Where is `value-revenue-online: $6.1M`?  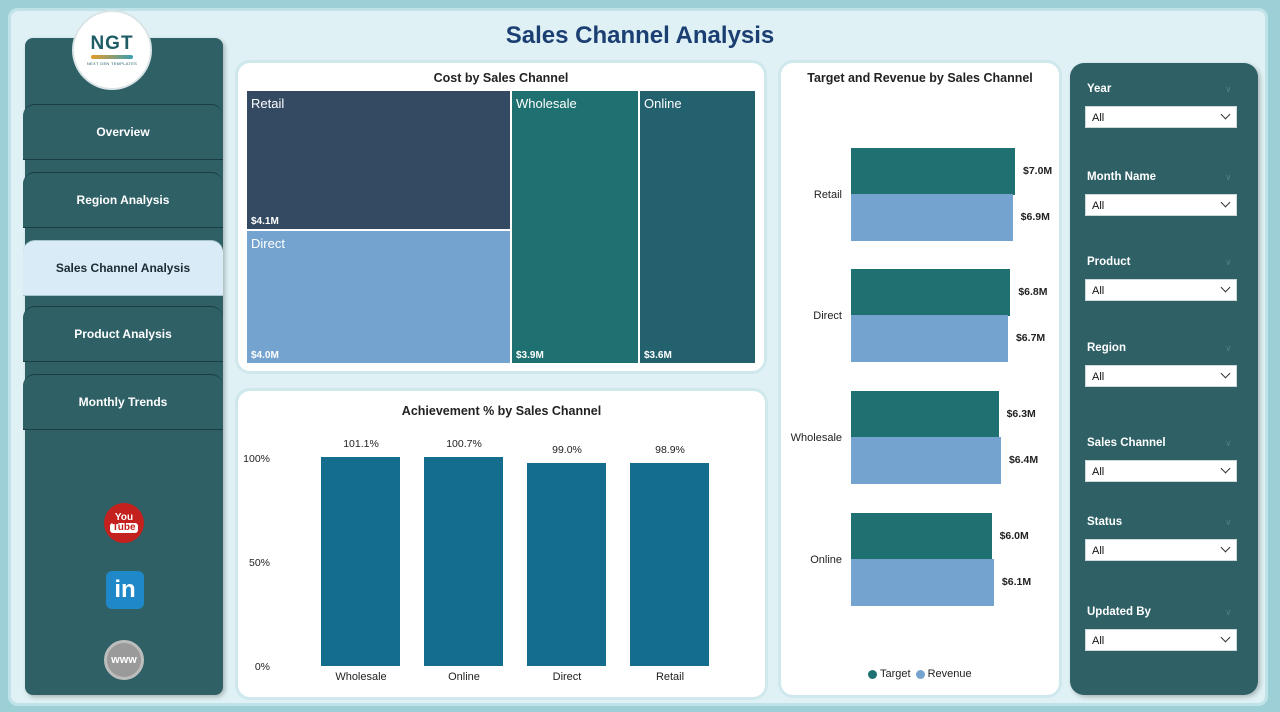 value-revenue-online: $6.1M is located at coordinates (1016, 582).